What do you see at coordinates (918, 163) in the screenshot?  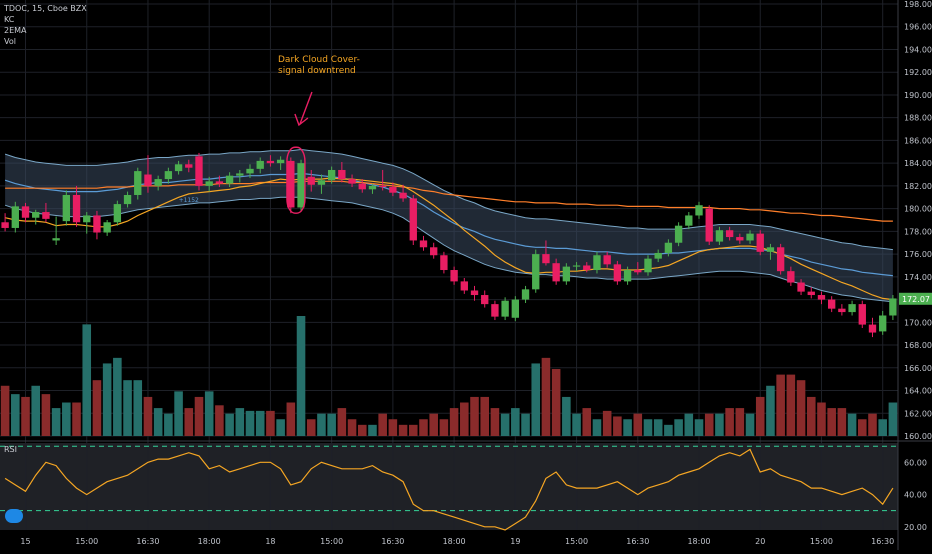 I see `price-tick-label: 184.00` at bounding box center [918, 163].